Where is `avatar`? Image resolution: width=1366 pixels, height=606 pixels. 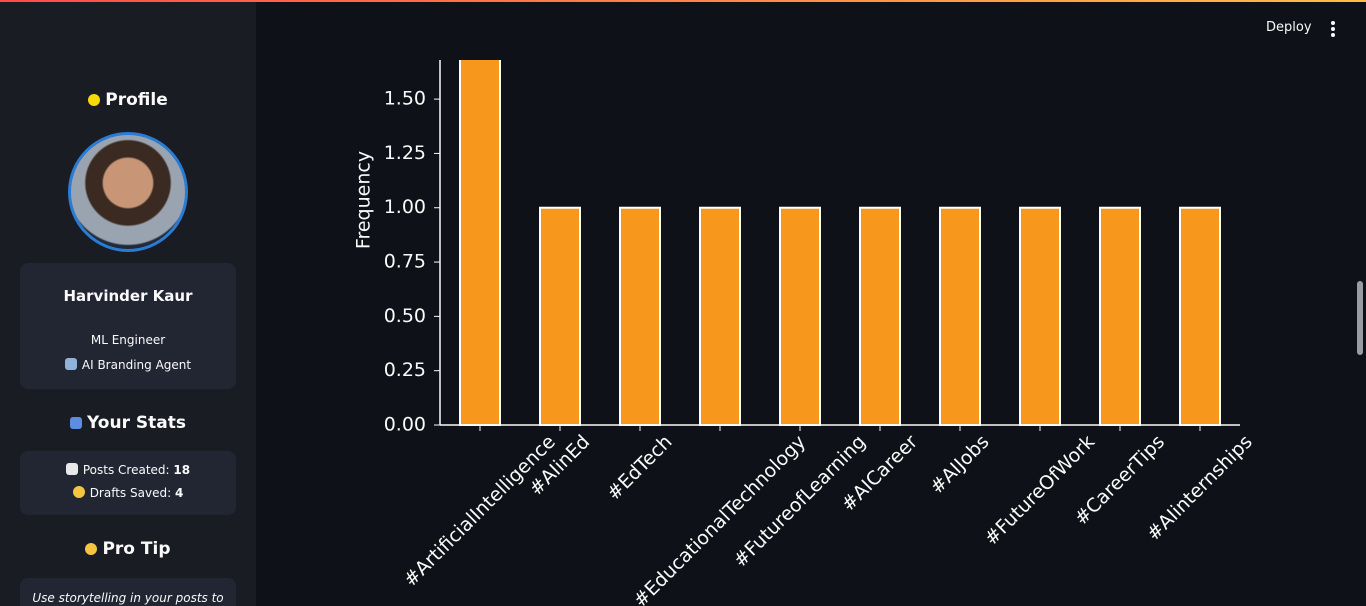 avatar is located at coordinates (128, 192).